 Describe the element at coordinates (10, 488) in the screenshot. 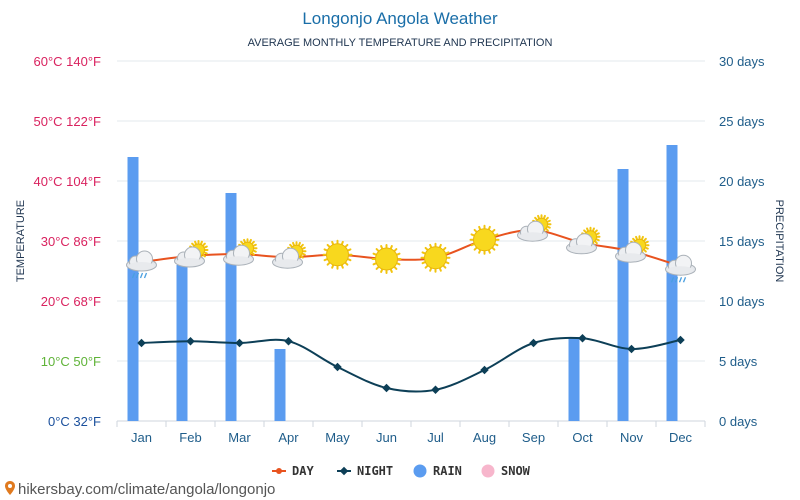

I see `location-pin-icon` at that location.